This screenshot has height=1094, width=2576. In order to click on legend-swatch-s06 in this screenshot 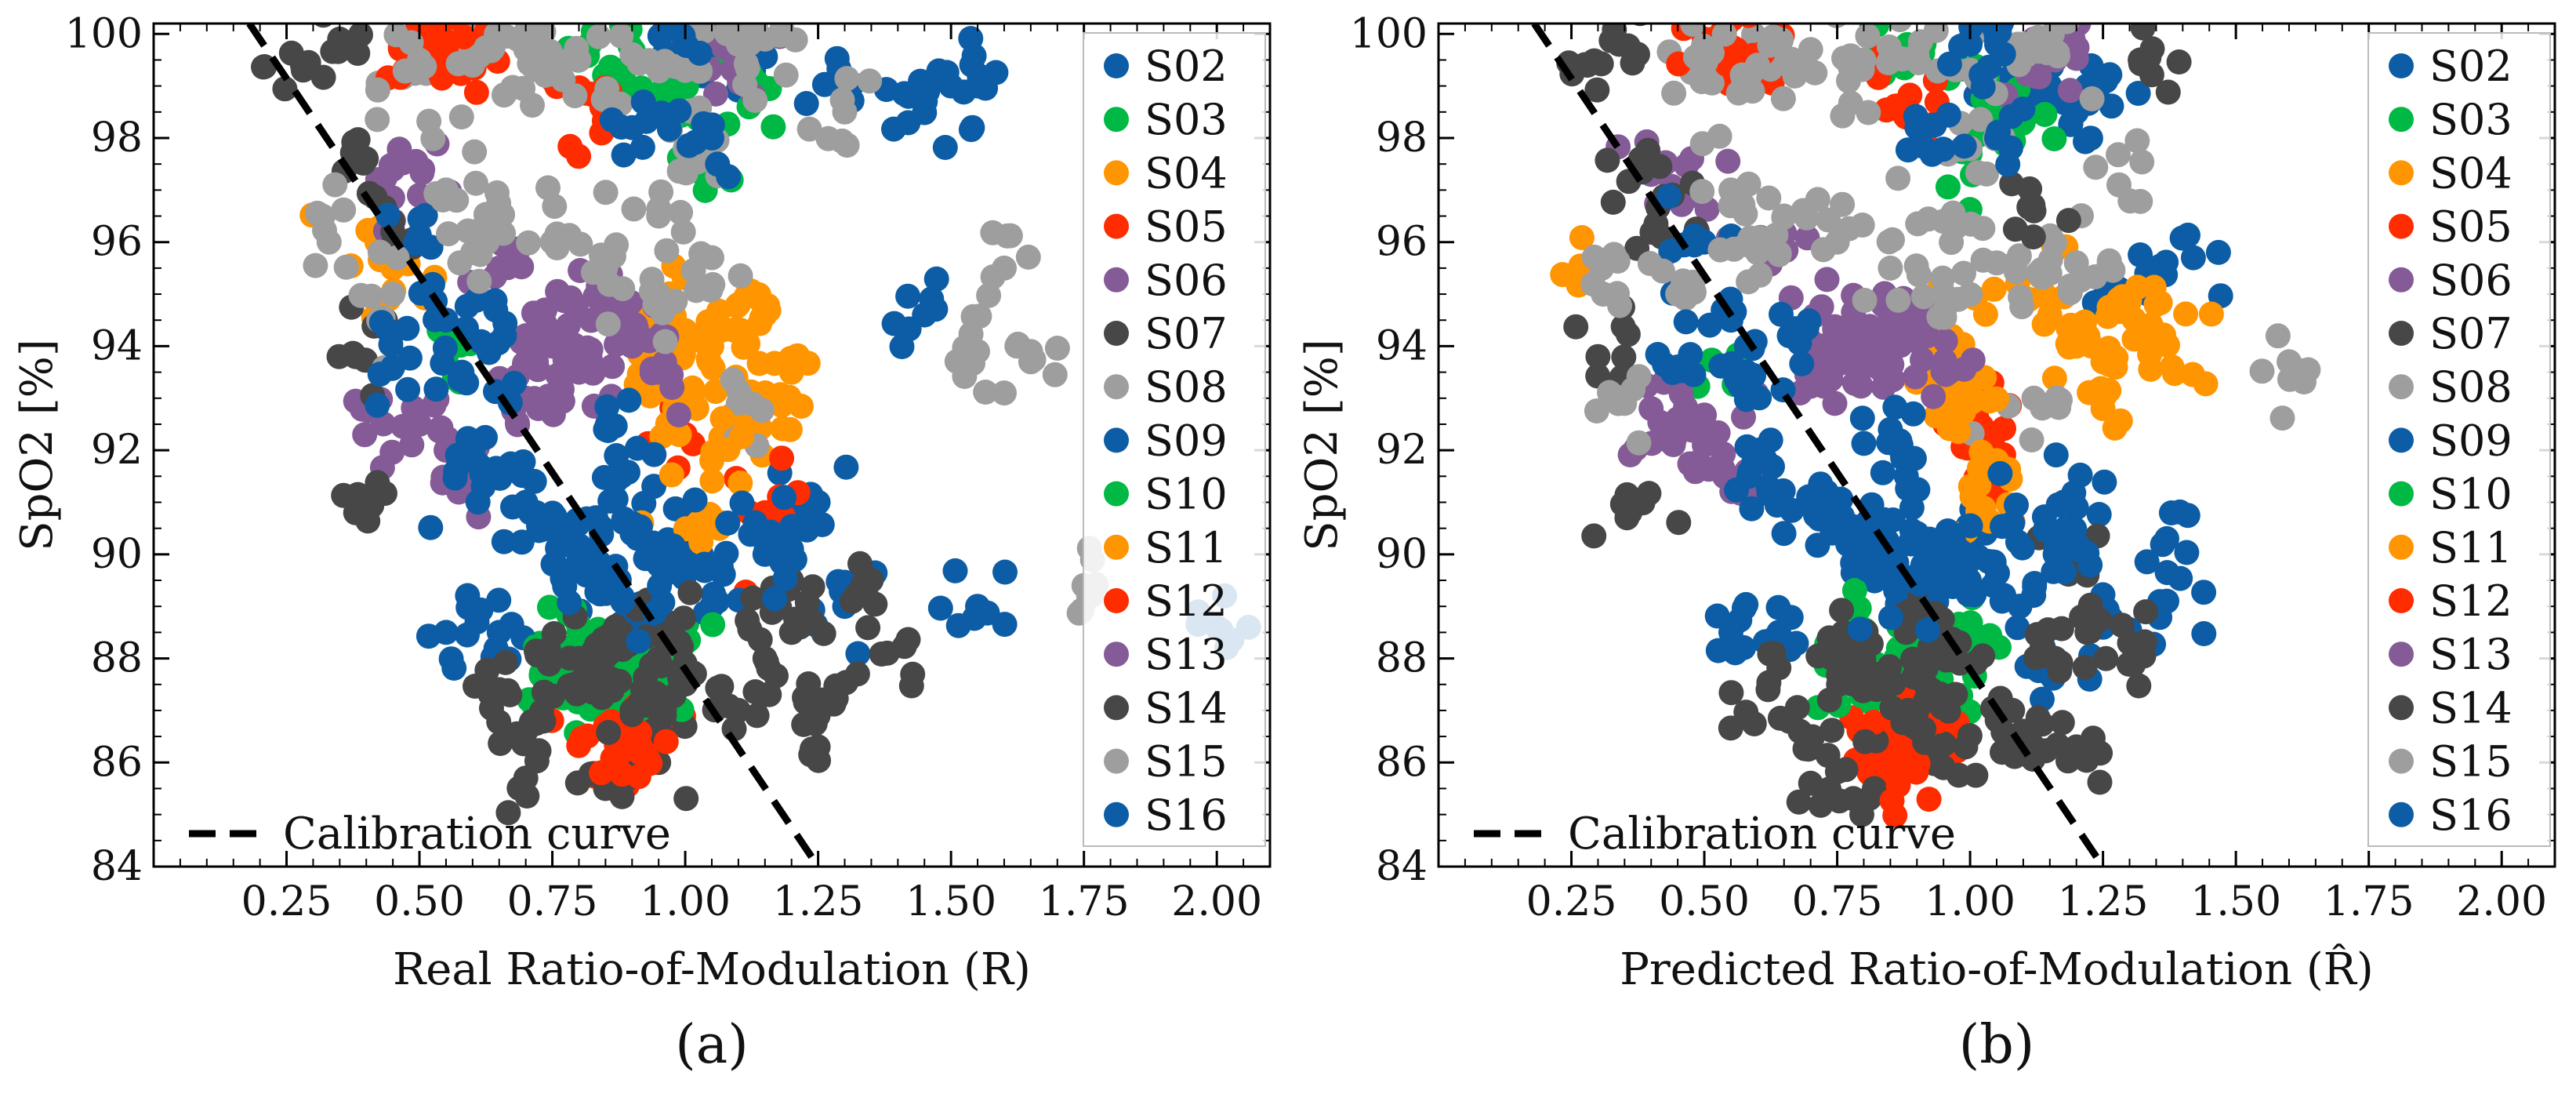, I will do `click(2402, 280)`.